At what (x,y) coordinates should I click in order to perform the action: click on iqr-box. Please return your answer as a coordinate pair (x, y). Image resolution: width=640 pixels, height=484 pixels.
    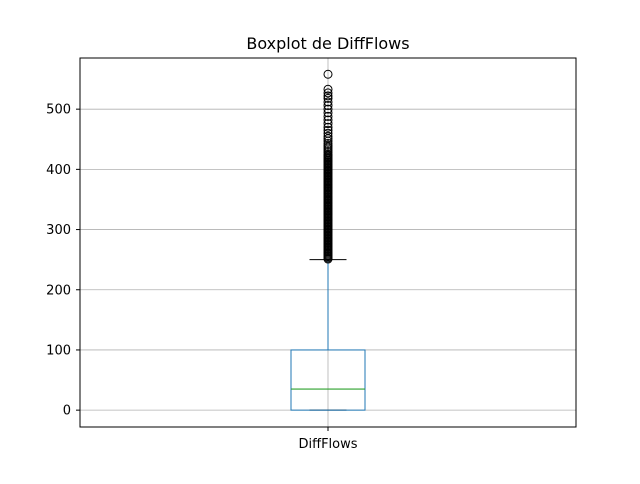
    Looking at the image, I should click on (328, 380).